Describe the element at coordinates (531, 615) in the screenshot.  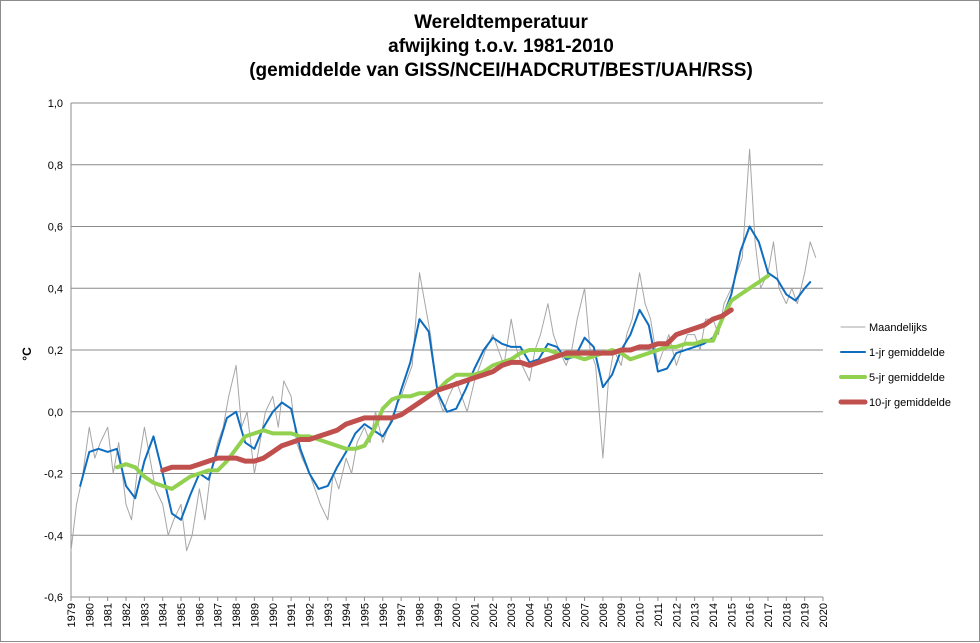
I see `x-tick-label: 2004` at that location.